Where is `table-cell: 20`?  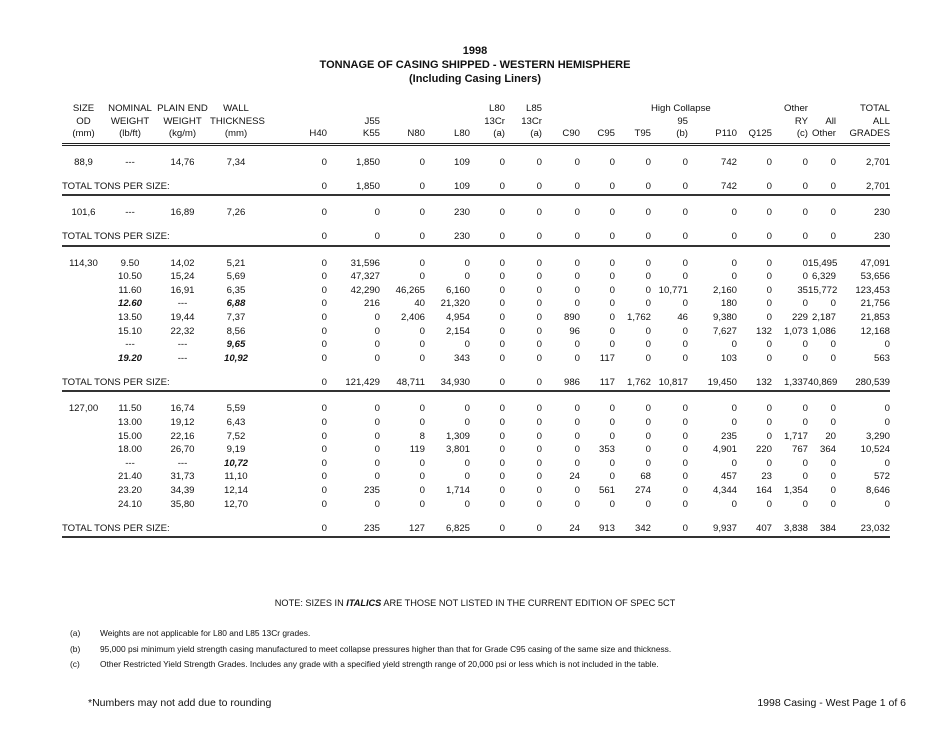 table-cell: 20 is located at coordinates (830, 436).